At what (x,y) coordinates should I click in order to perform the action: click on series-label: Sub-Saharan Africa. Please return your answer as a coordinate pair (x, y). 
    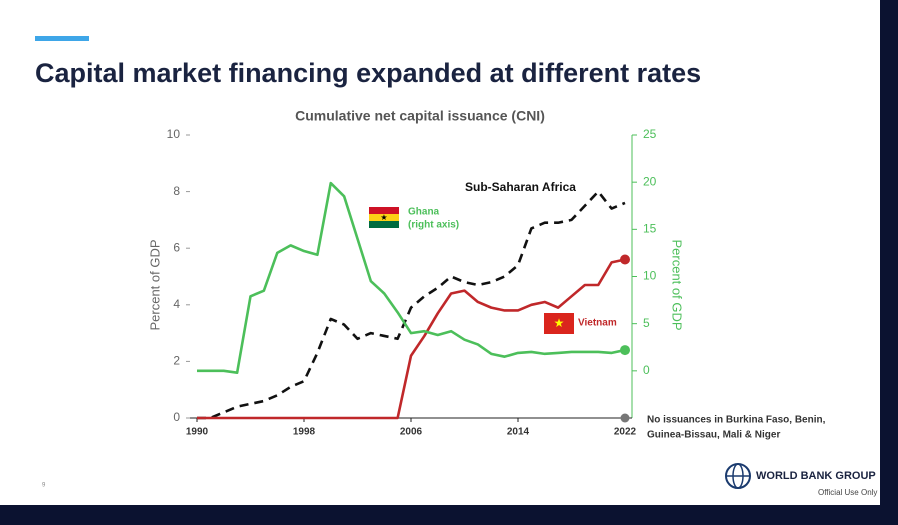
    Looking at the image, I should click on (520, 187).